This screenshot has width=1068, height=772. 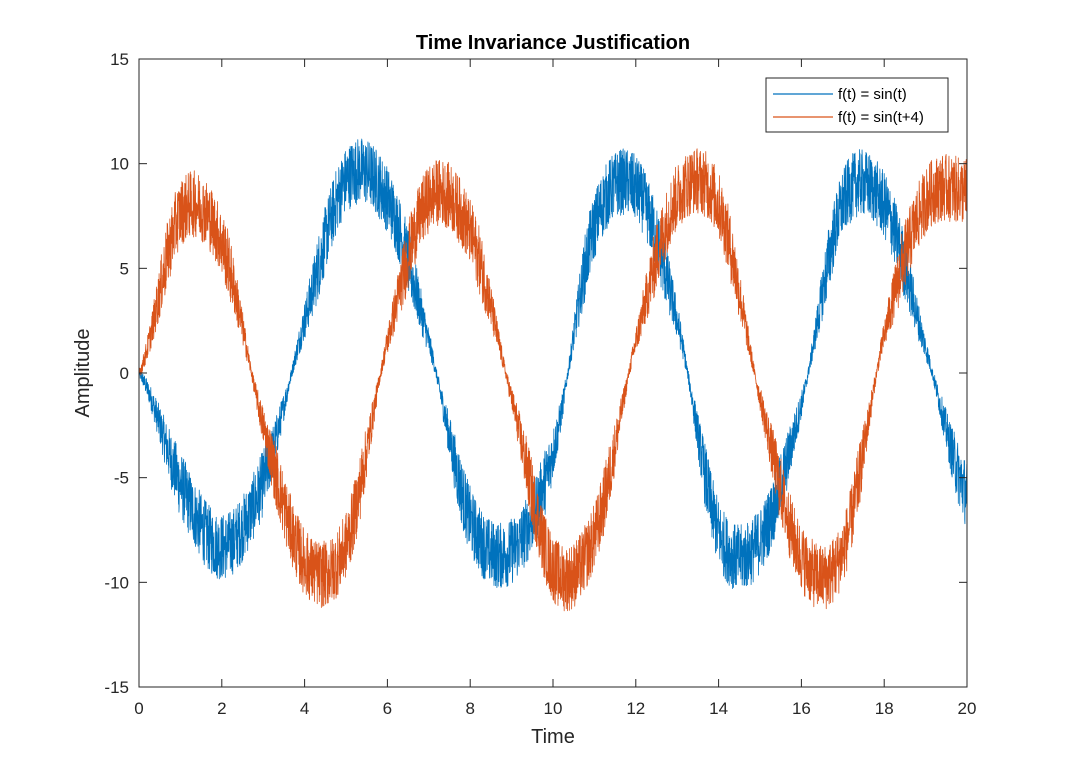 I want to click on x-tick-label: 6, so click(x=387, y=708).